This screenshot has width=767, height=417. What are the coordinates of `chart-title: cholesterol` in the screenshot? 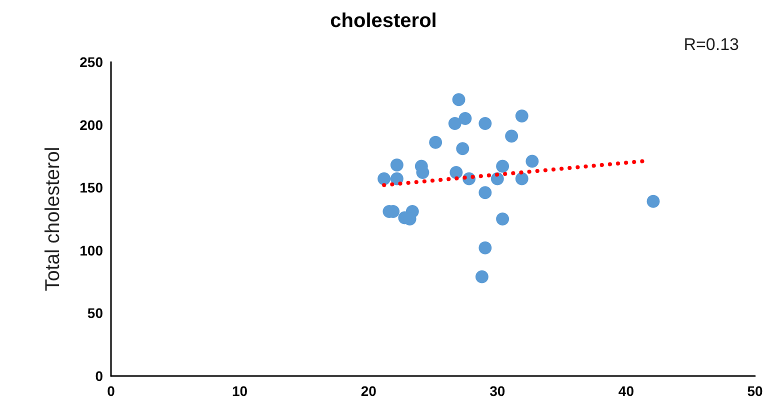 It's located at (383, 21).